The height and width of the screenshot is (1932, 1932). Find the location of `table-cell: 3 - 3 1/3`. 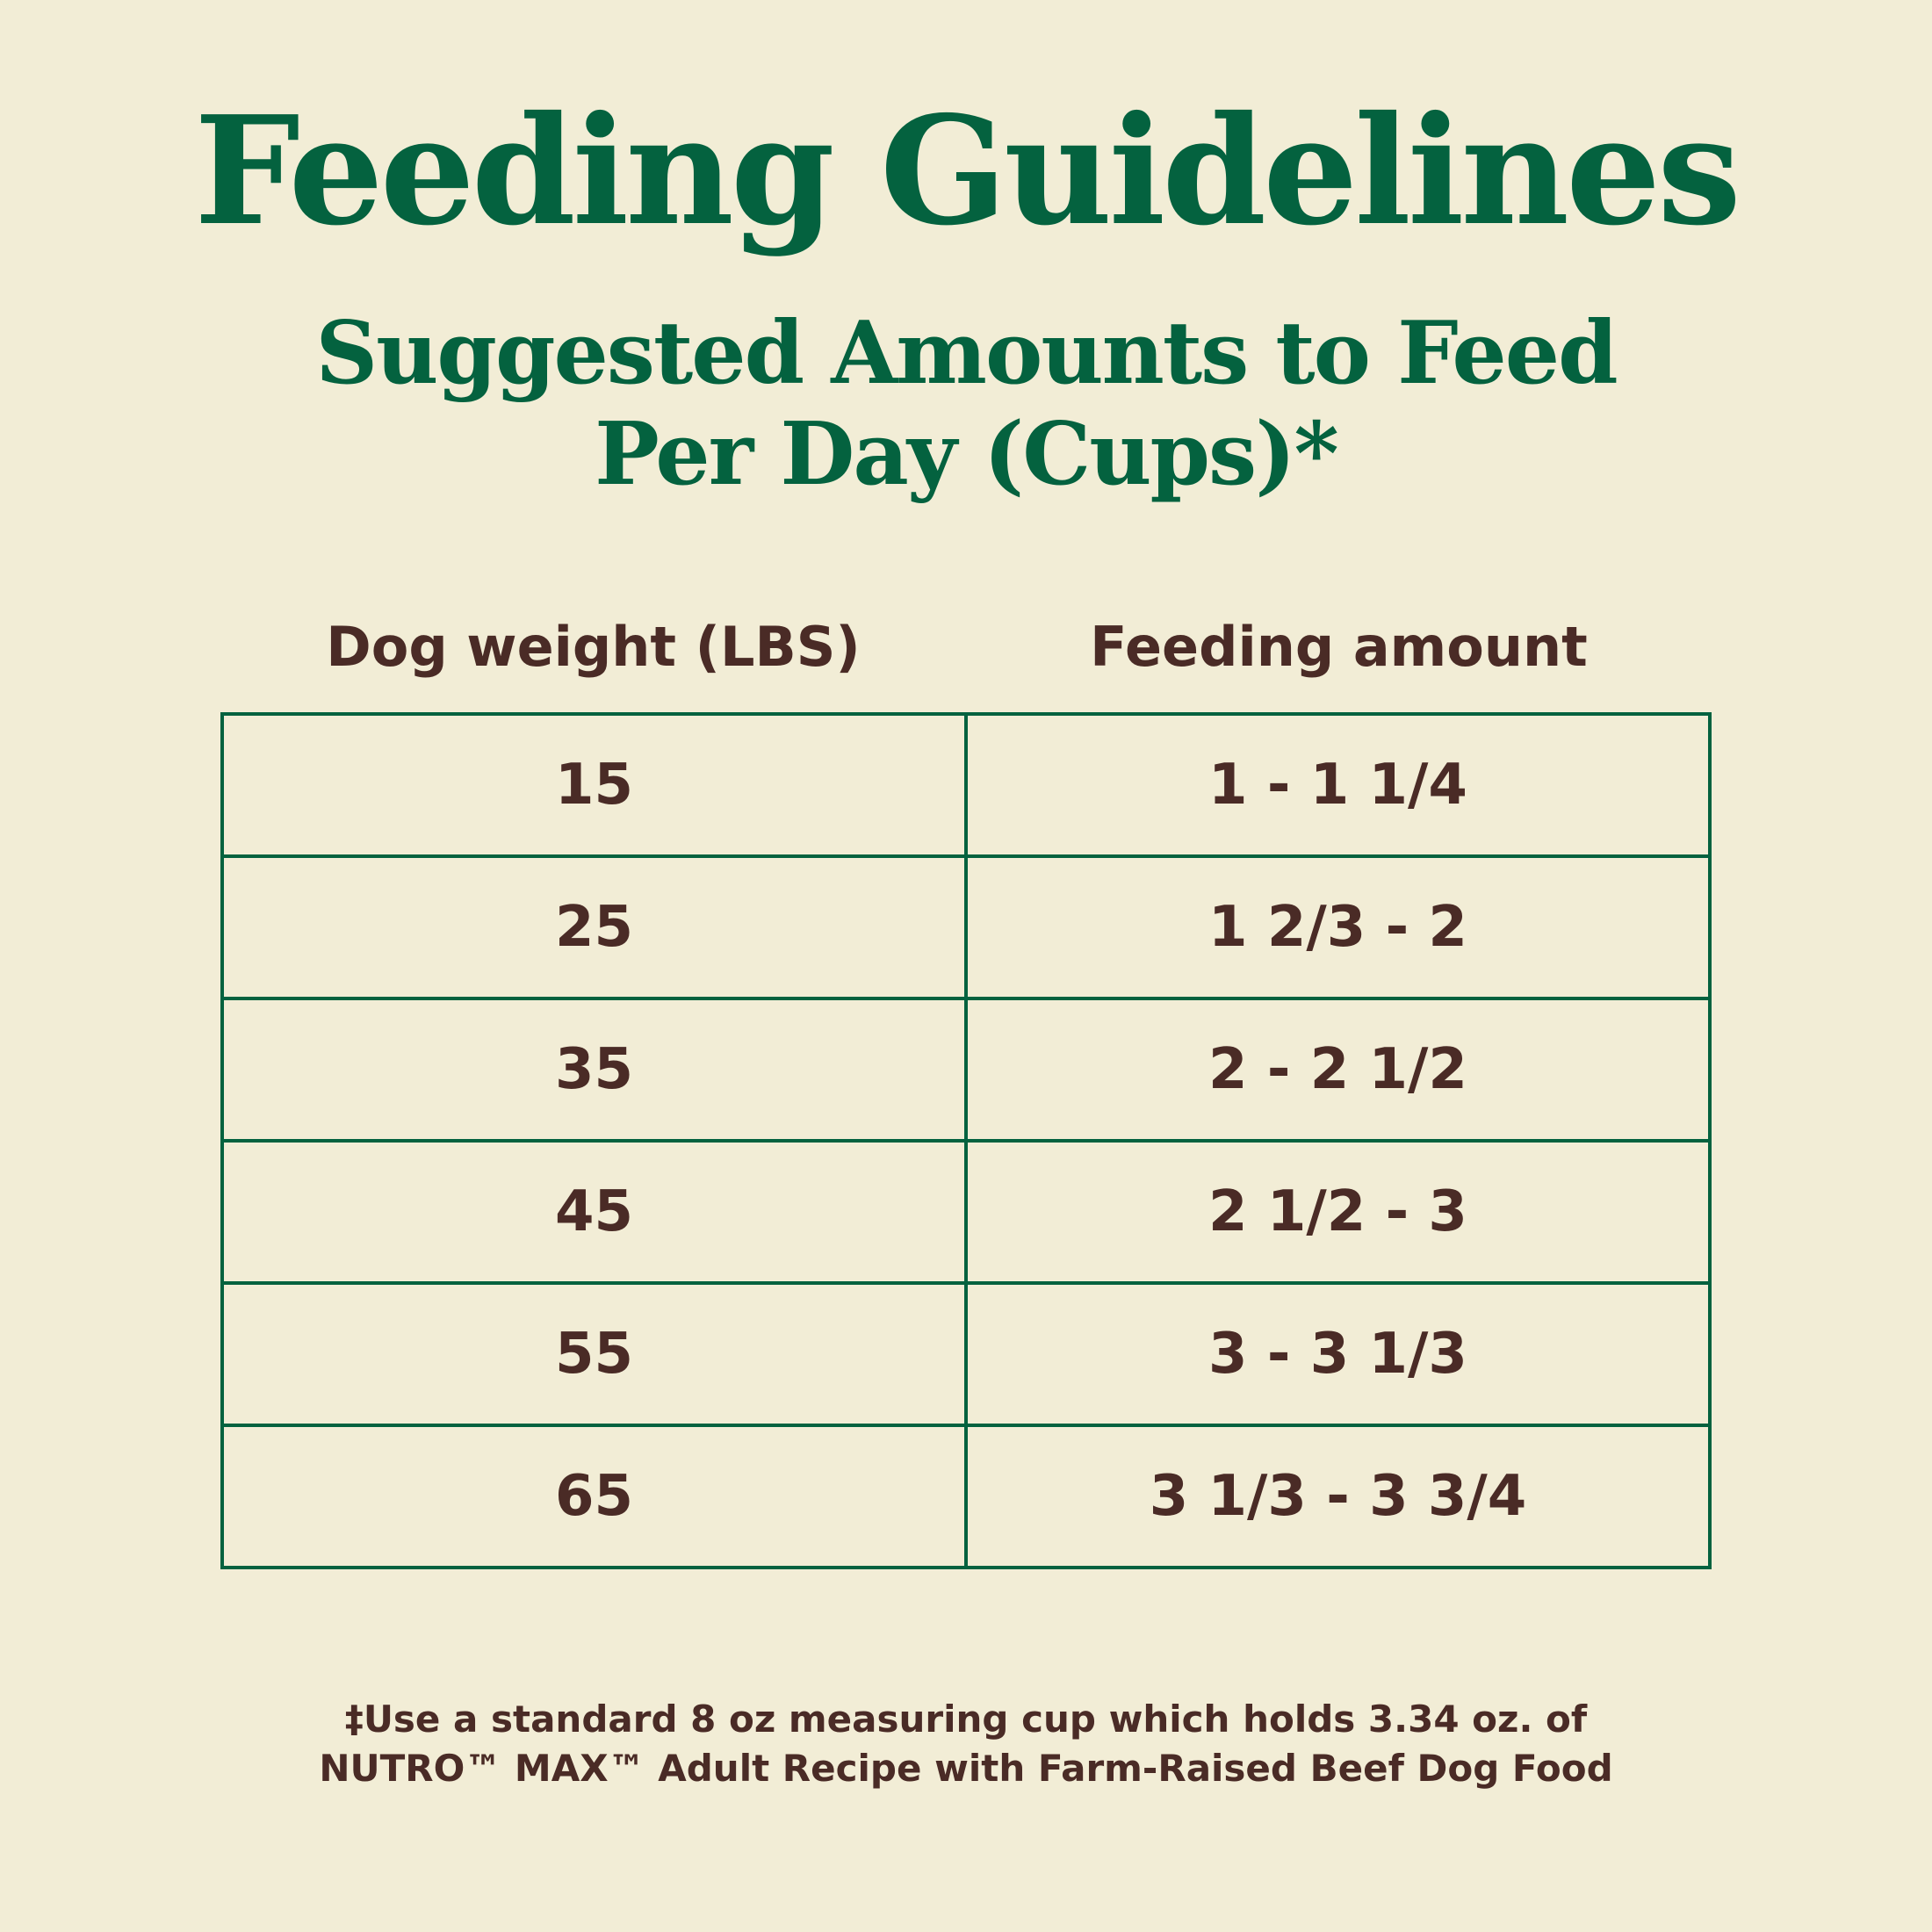

table-cell: 3 - 3 1/3 is located at coordinates (1338, 1354).